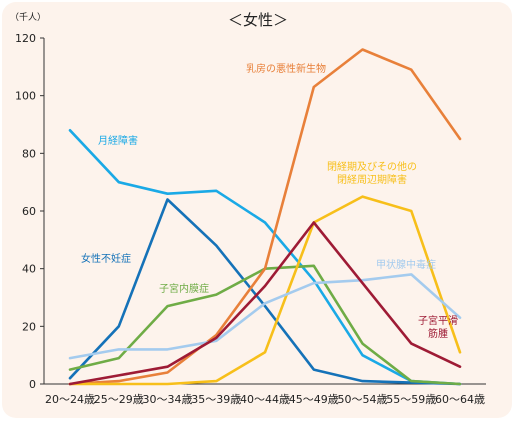 The image size is (516, 422). Describe the element at coordinates (29, 269) in the screenshot. I see `y-tick-label: 40` at that location.